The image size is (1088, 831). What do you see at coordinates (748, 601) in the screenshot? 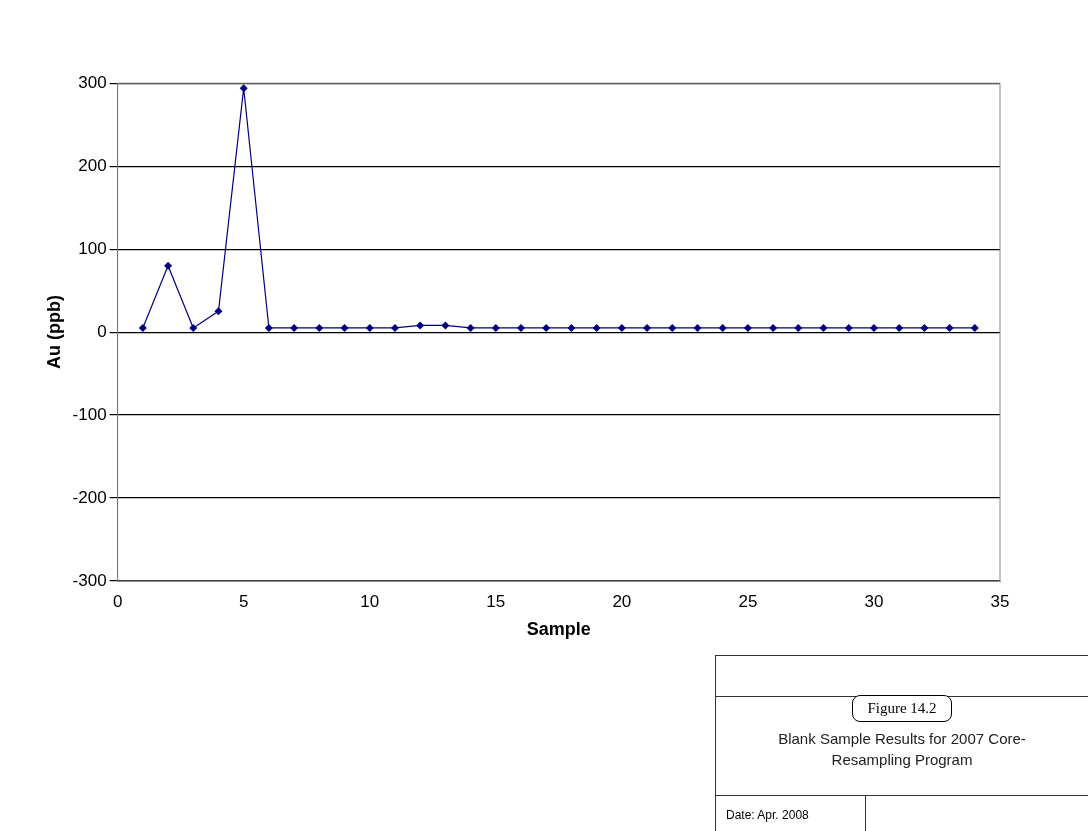
I see `x-tick-label: 25` at bounding box center [748, 601].